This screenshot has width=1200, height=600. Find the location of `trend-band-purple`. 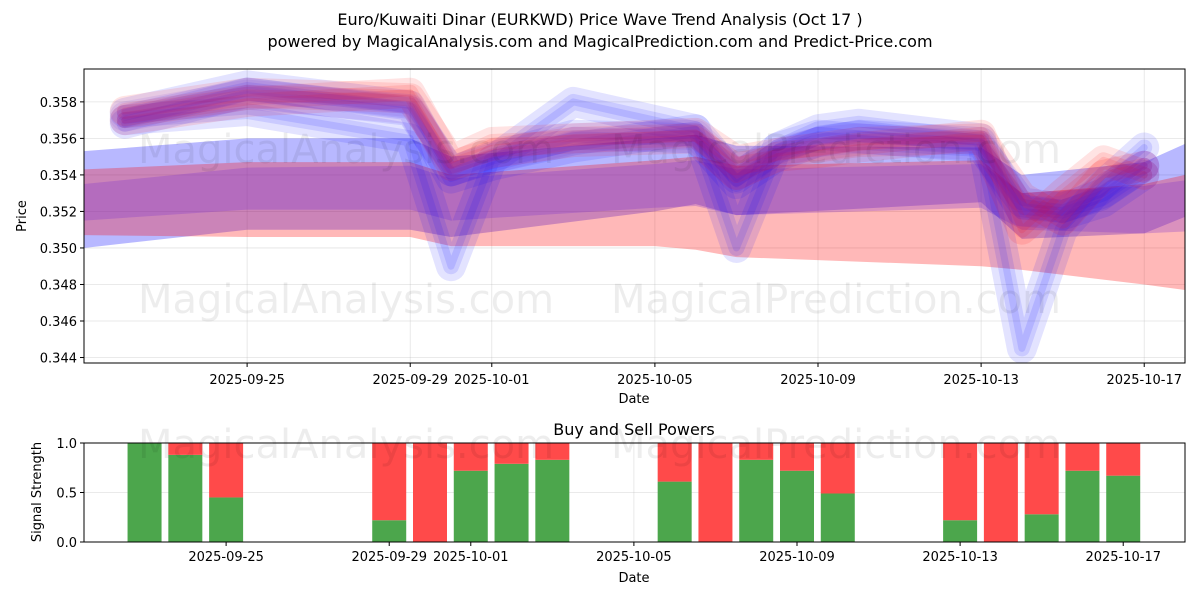

trend-band-purple is located at coordinates (634, 197).